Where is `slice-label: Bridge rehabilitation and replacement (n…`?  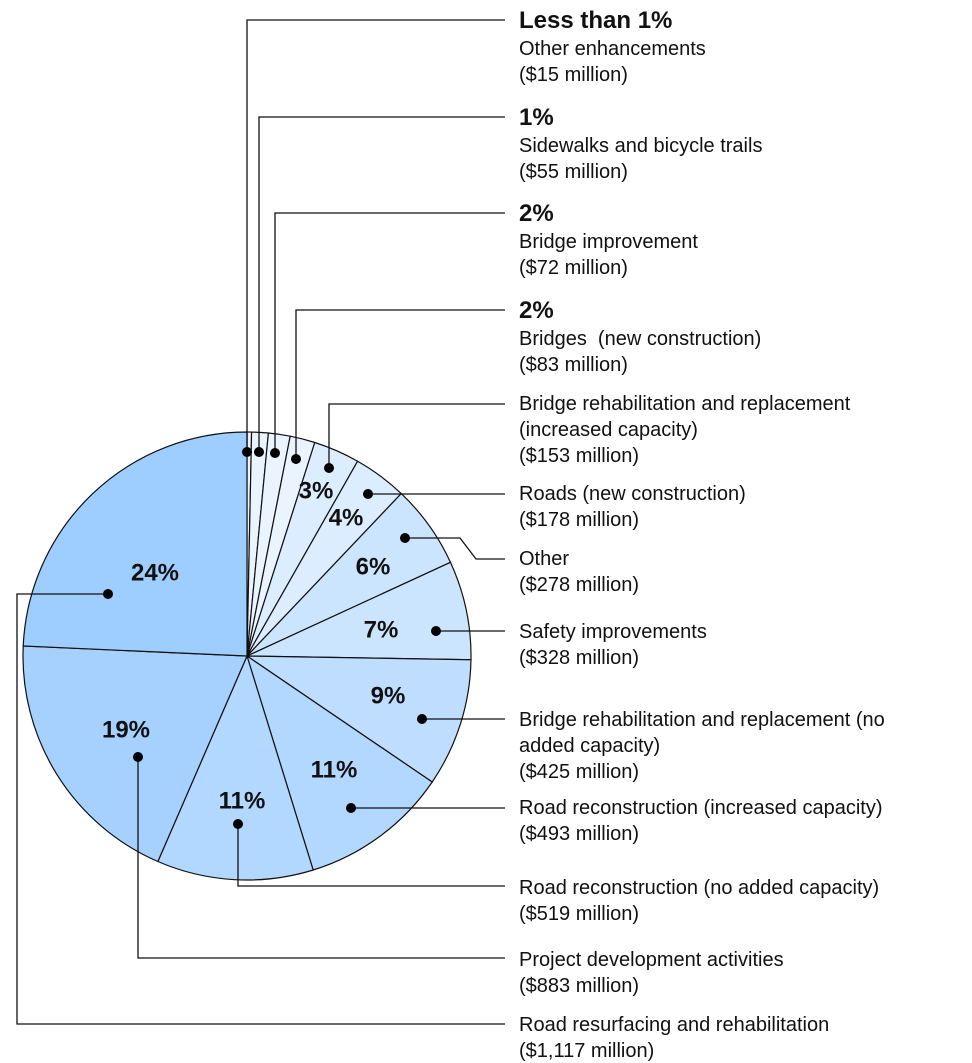 slice-label: Bridge rehabilitation and replacement (n… is located at coordinates (729, 746).